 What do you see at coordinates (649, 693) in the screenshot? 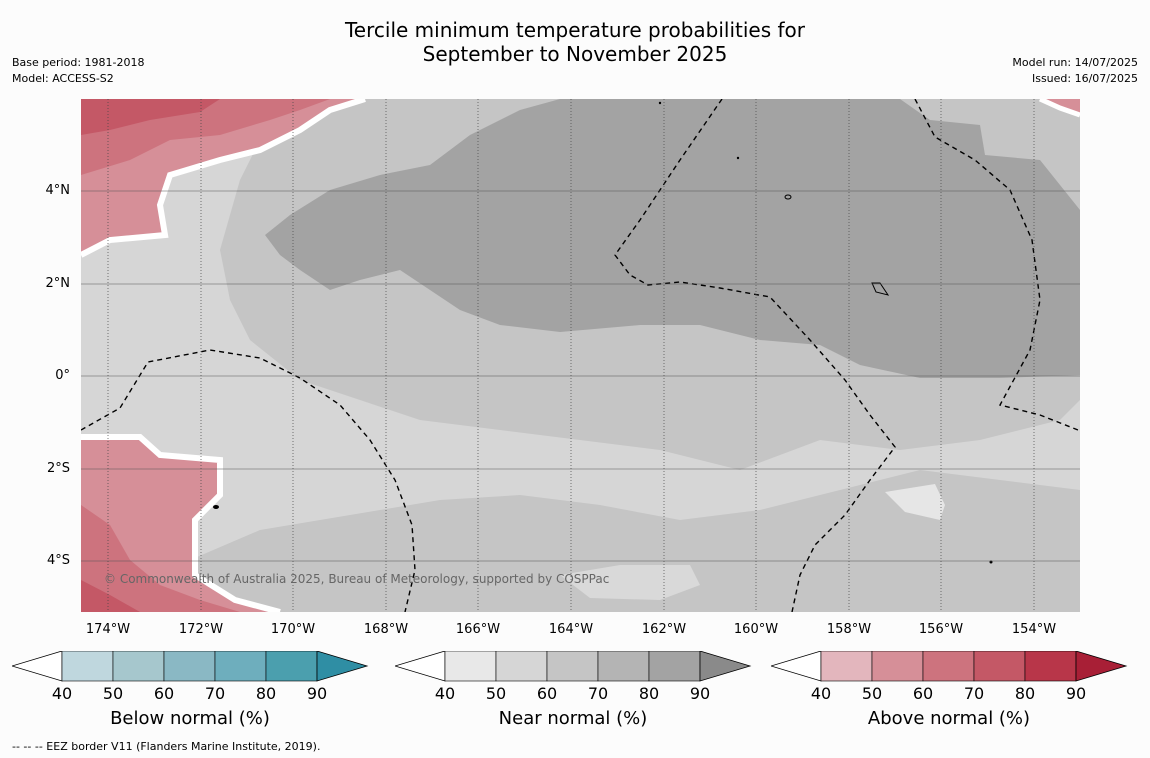
I see `near-normal-tick-80: 80` at bounding box center [649, 693].